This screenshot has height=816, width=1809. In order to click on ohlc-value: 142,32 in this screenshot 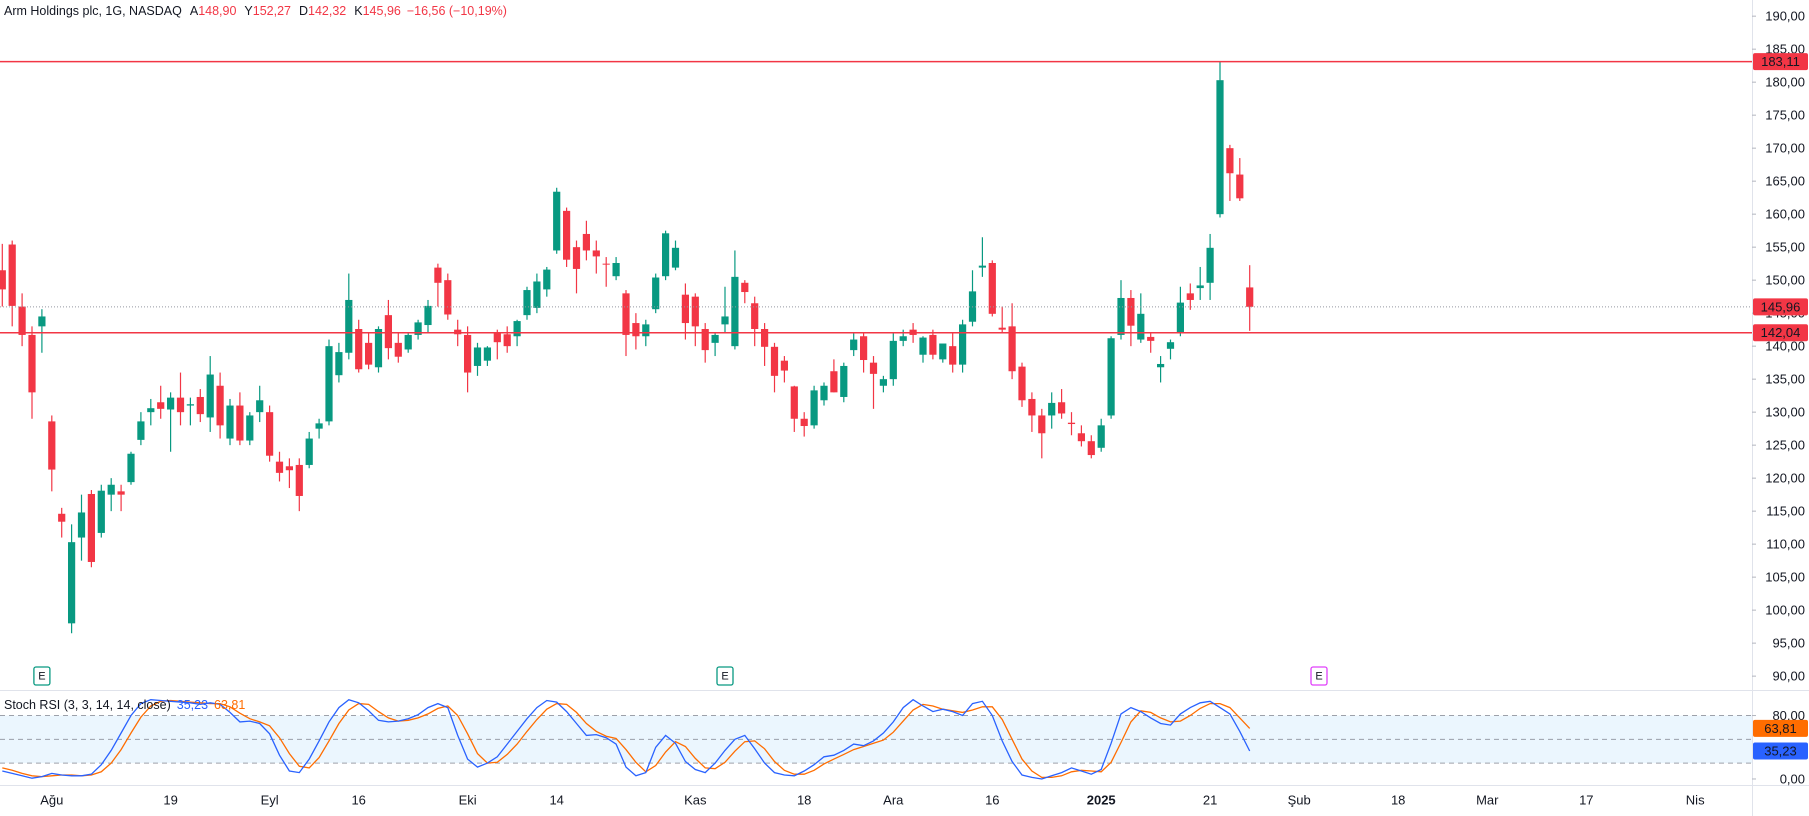, I will do `click(327, 11)`.